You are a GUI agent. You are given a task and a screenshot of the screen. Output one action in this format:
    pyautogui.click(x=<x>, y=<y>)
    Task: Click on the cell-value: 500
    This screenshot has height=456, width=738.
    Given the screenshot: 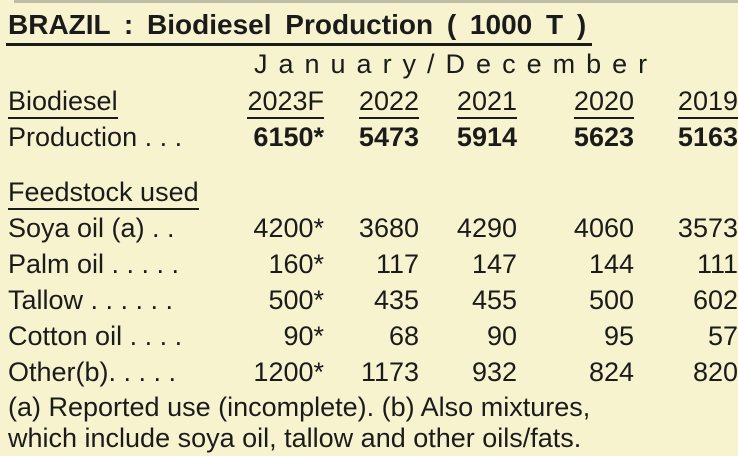 What is the action you would take?
    pyautogui.click(x=611, y=300)
    